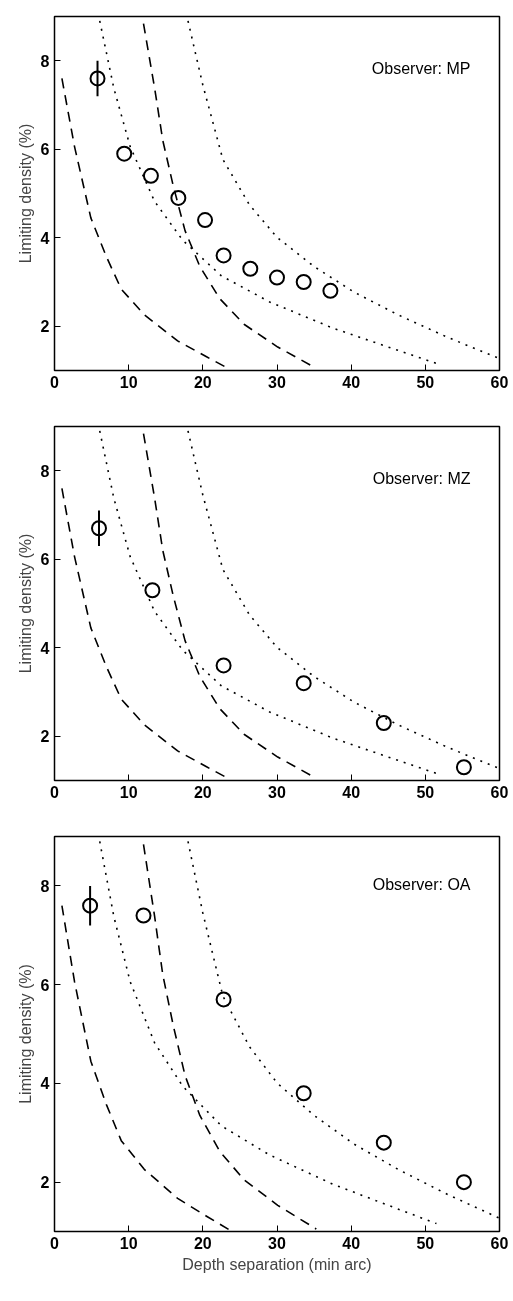 The image size is (513, 1301). Describe the element at coordinates (421, 884) in the screenshot. I see `annotation: Observer: OA` at that location.